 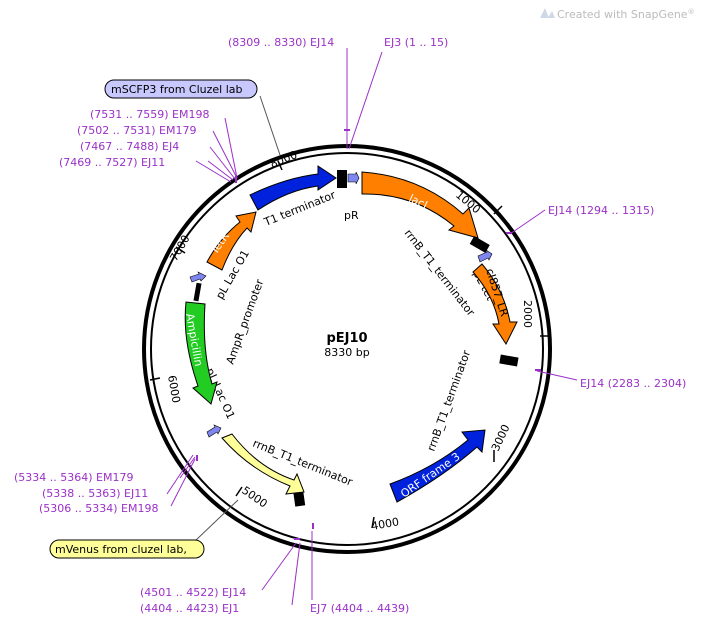 What do you see at coordinates (121, 549) in the screenshot?
I see `callout-mvenus-label: mVenus from cluzel lab,` at bounding box center [121, 549].